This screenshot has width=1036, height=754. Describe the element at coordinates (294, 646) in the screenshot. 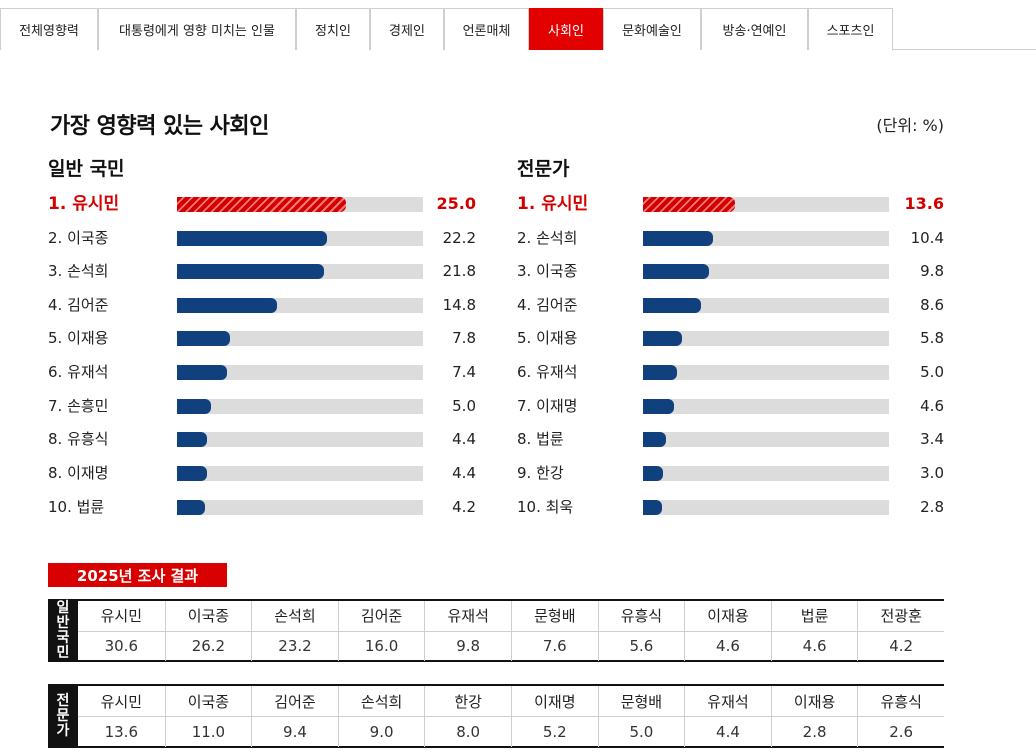

I see `results-value-cell: 23.2` at that location.